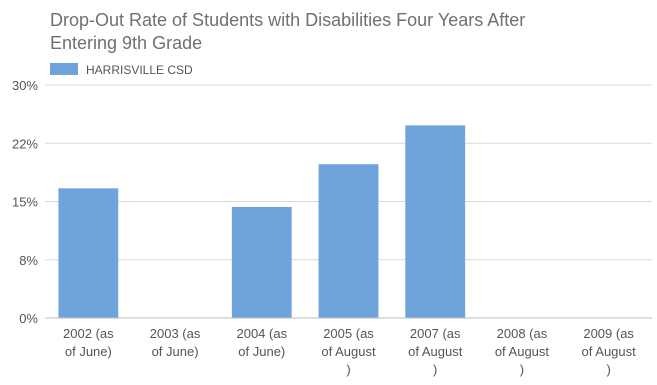 The width and height of the screenshot is (657, 385). I want to click on x-tick-label: 2003 (as of June), so click(175, 342).